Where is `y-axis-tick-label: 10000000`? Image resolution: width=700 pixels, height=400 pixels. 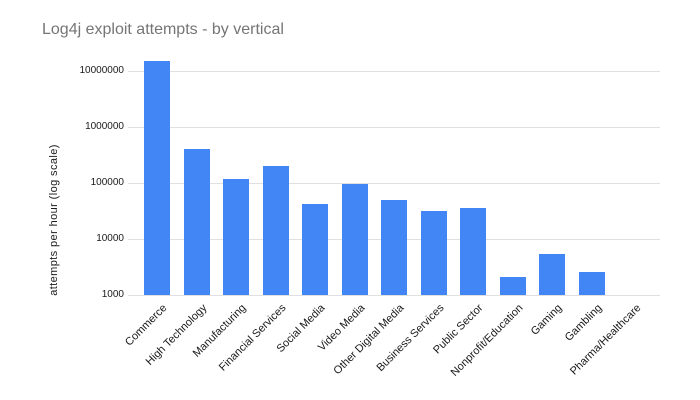
y-axis-tick-label: 10000000 is located at coordinates (102, 70).